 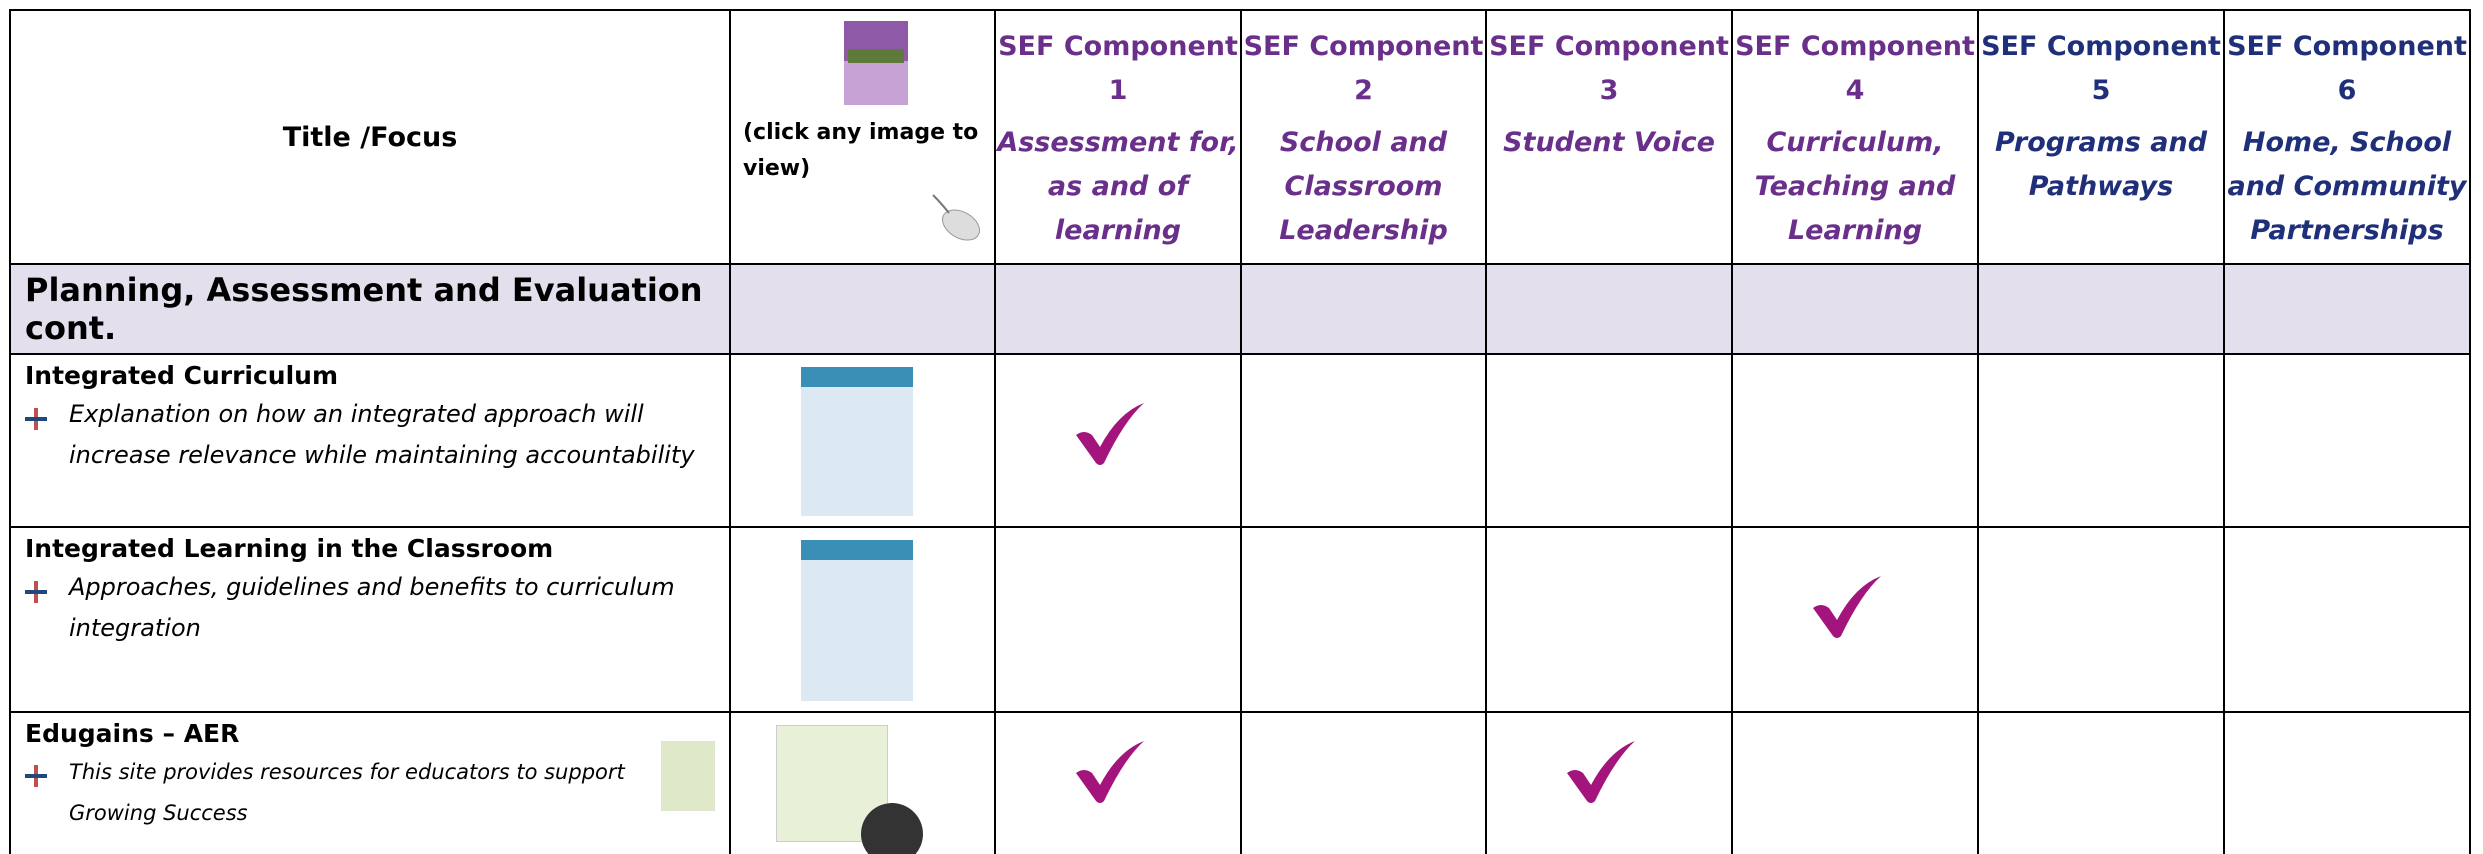 I want to click on title-header: Title /Focus, so click(x=370, y=137).